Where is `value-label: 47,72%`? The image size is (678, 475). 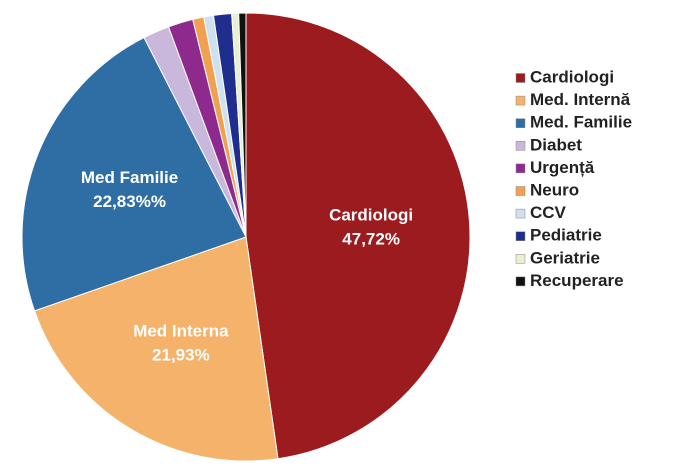 value-label: 47,72% is located at coordinates (371, 239).